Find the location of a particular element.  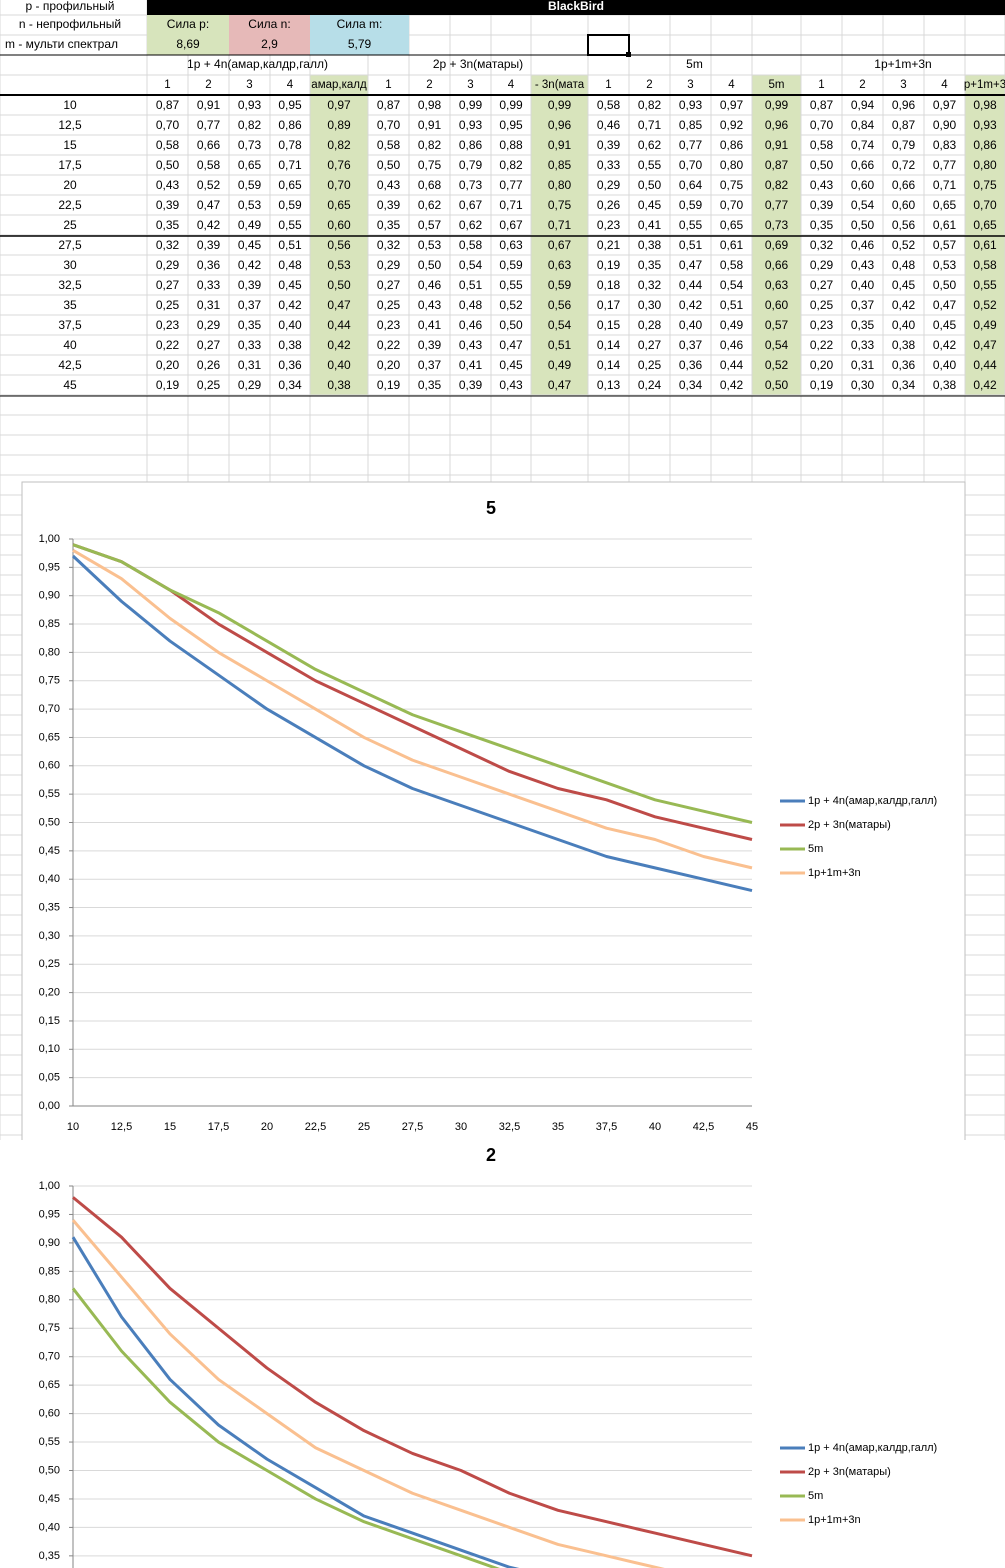

cell-value: 0,60 is located at coordinates (339, 225).